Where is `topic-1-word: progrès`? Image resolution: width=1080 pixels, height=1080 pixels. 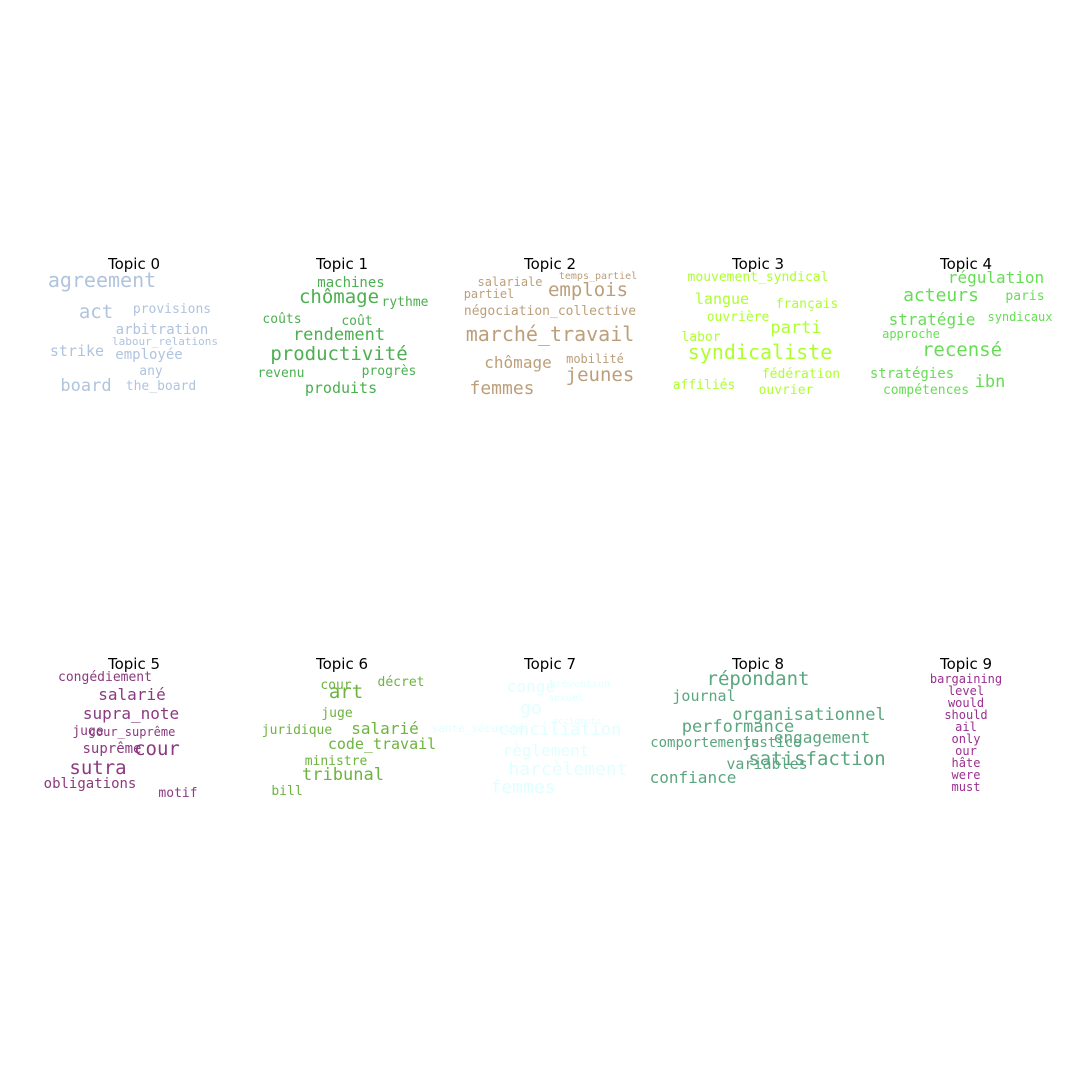 topic-1-word: progrès is located at coordinates (389, 371).